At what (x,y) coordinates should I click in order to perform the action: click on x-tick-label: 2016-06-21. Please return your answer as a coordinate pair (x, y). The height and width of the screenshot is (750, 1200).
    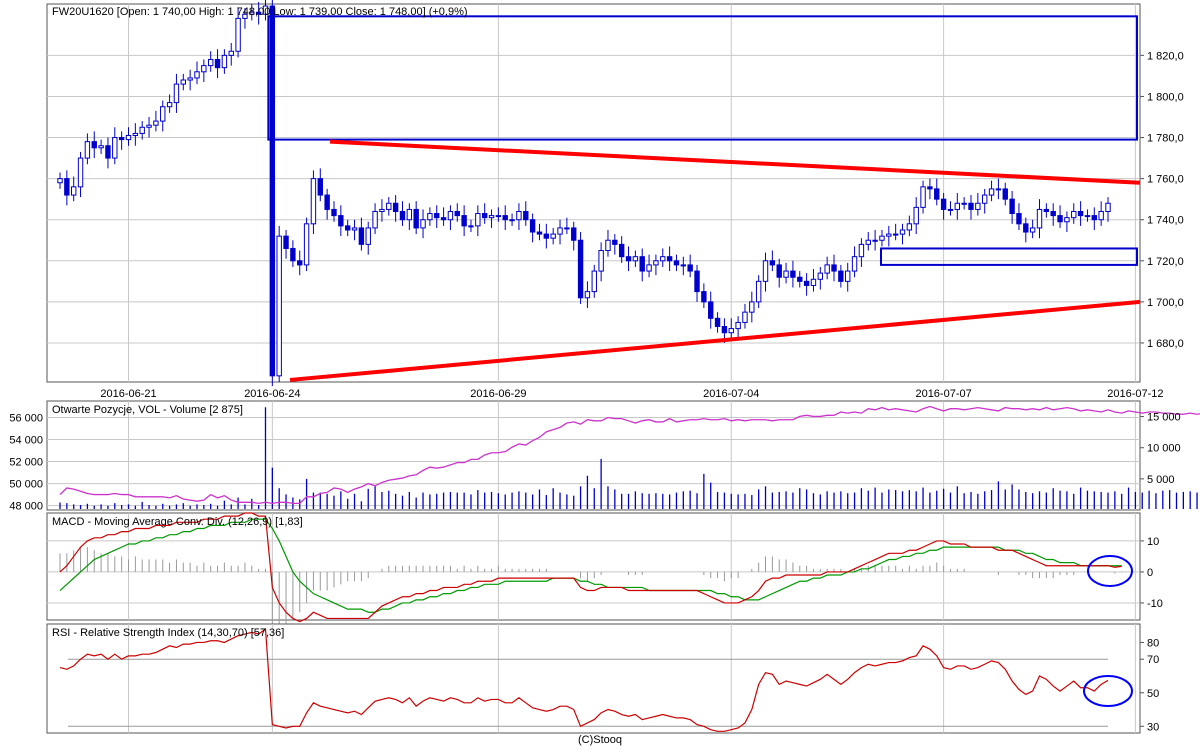
    Looking at the image, I should click on (128, 394).